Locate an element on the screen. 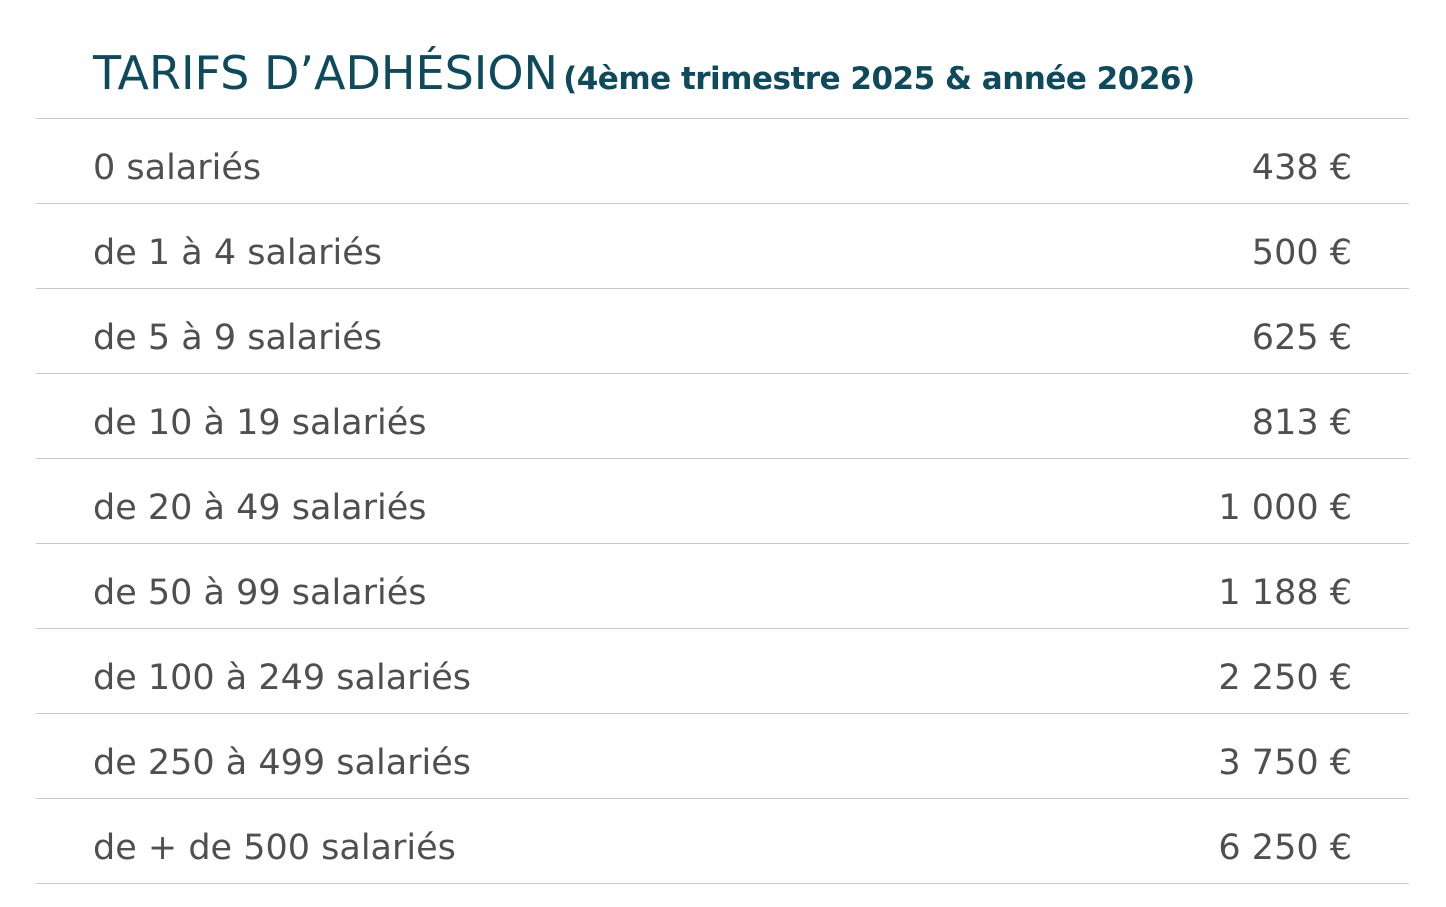 The image size is (1446, 907). rate-row: de 250 à 499 salariés 3 750 € is located at coordinates (722, 756).